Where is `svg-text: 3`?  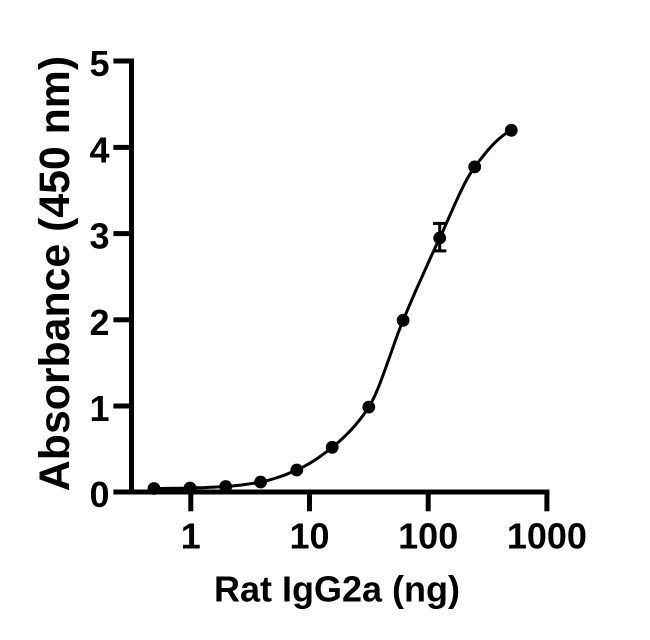
svg-text: 3 is located at coordinates (99, 236).